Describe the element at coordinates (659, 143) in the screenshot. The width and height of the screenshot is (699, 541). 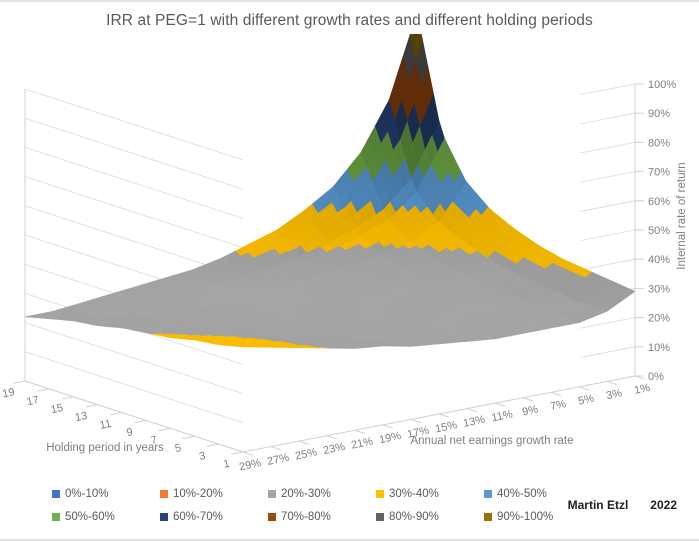
I see `z-axis-tick-label: 80%` at that location.